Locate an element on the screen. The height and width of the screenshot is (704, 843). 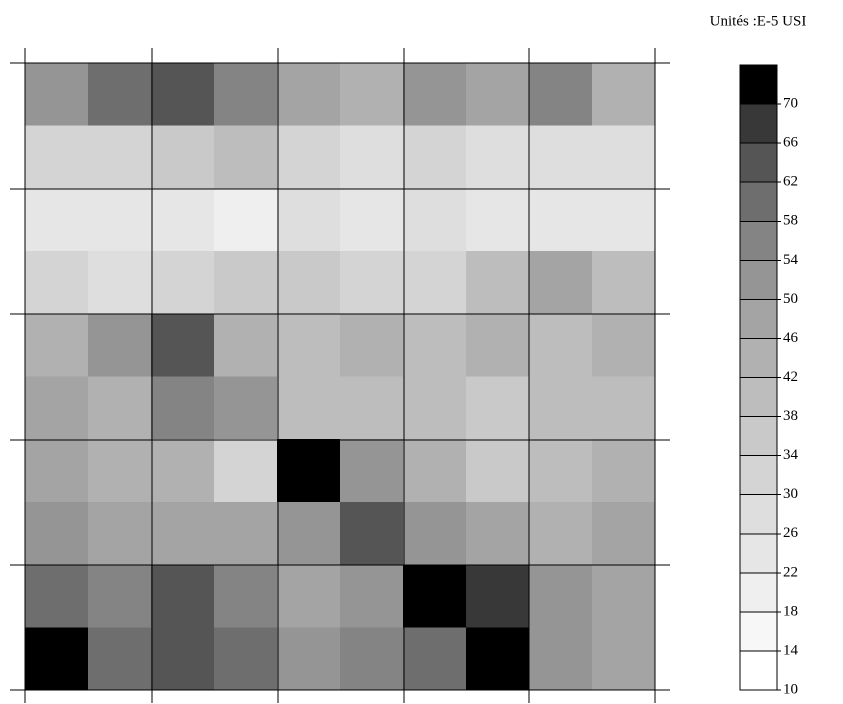
colorbar-tick-label: 62 is located at coordinates (790, 182).